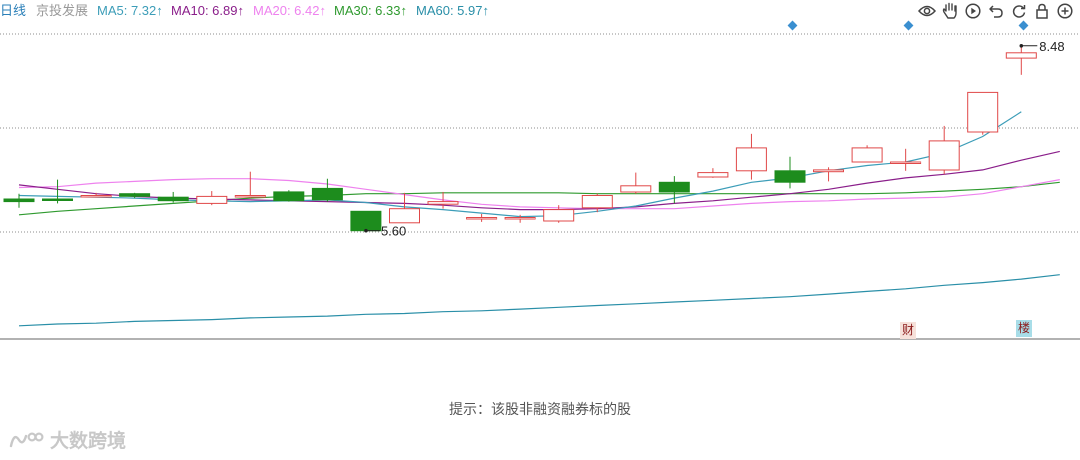  Describe the element at coordinates (130, 10) in the screenshot. I see `ma5-value: MA5: 7.32↑` at that location.